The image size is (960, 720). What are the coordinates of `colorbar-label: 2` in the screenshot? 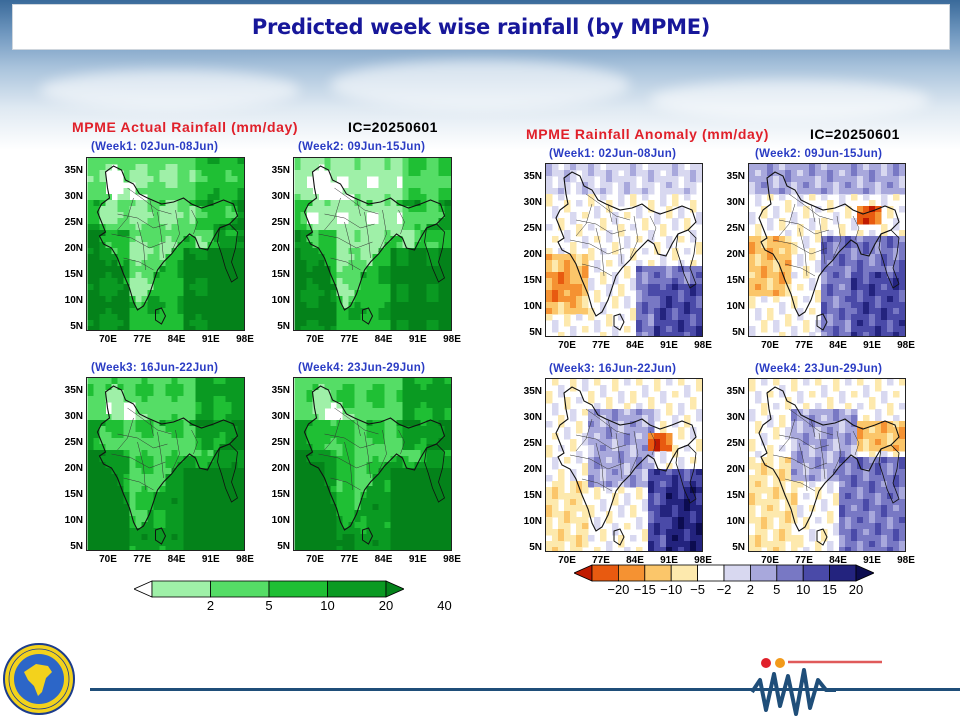 It's located at (750, 589).